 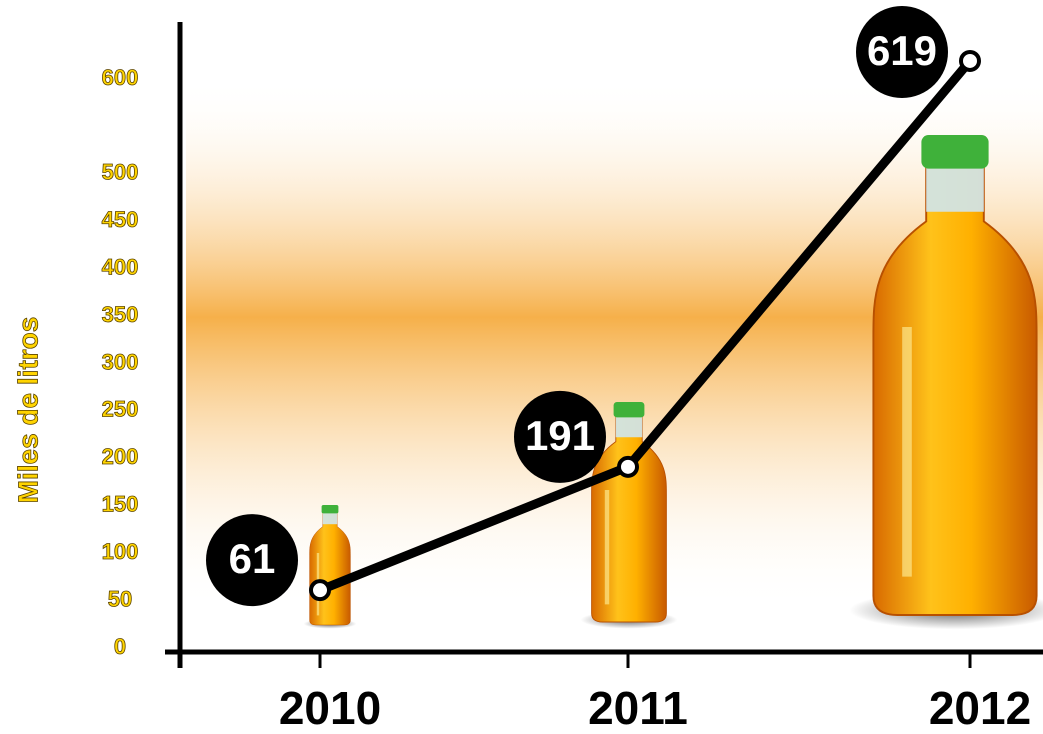 I want to click on y-tick-label: 300, so click(x=120, y=361).